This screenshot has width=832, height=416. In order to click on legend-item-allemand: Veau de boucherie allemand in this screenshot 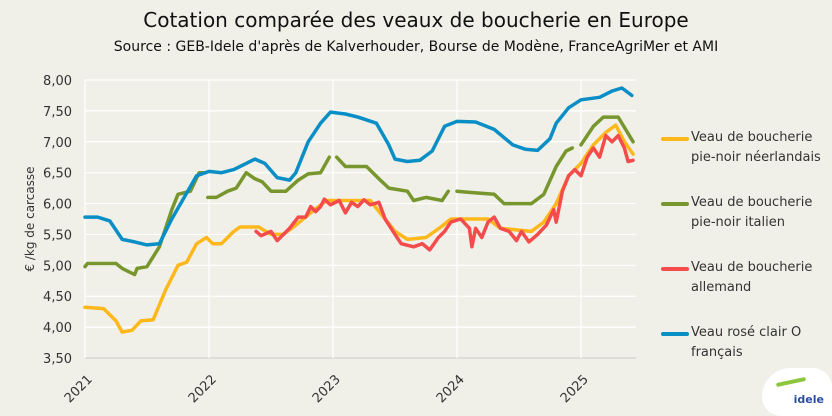, I will do `click(746, 290)`.